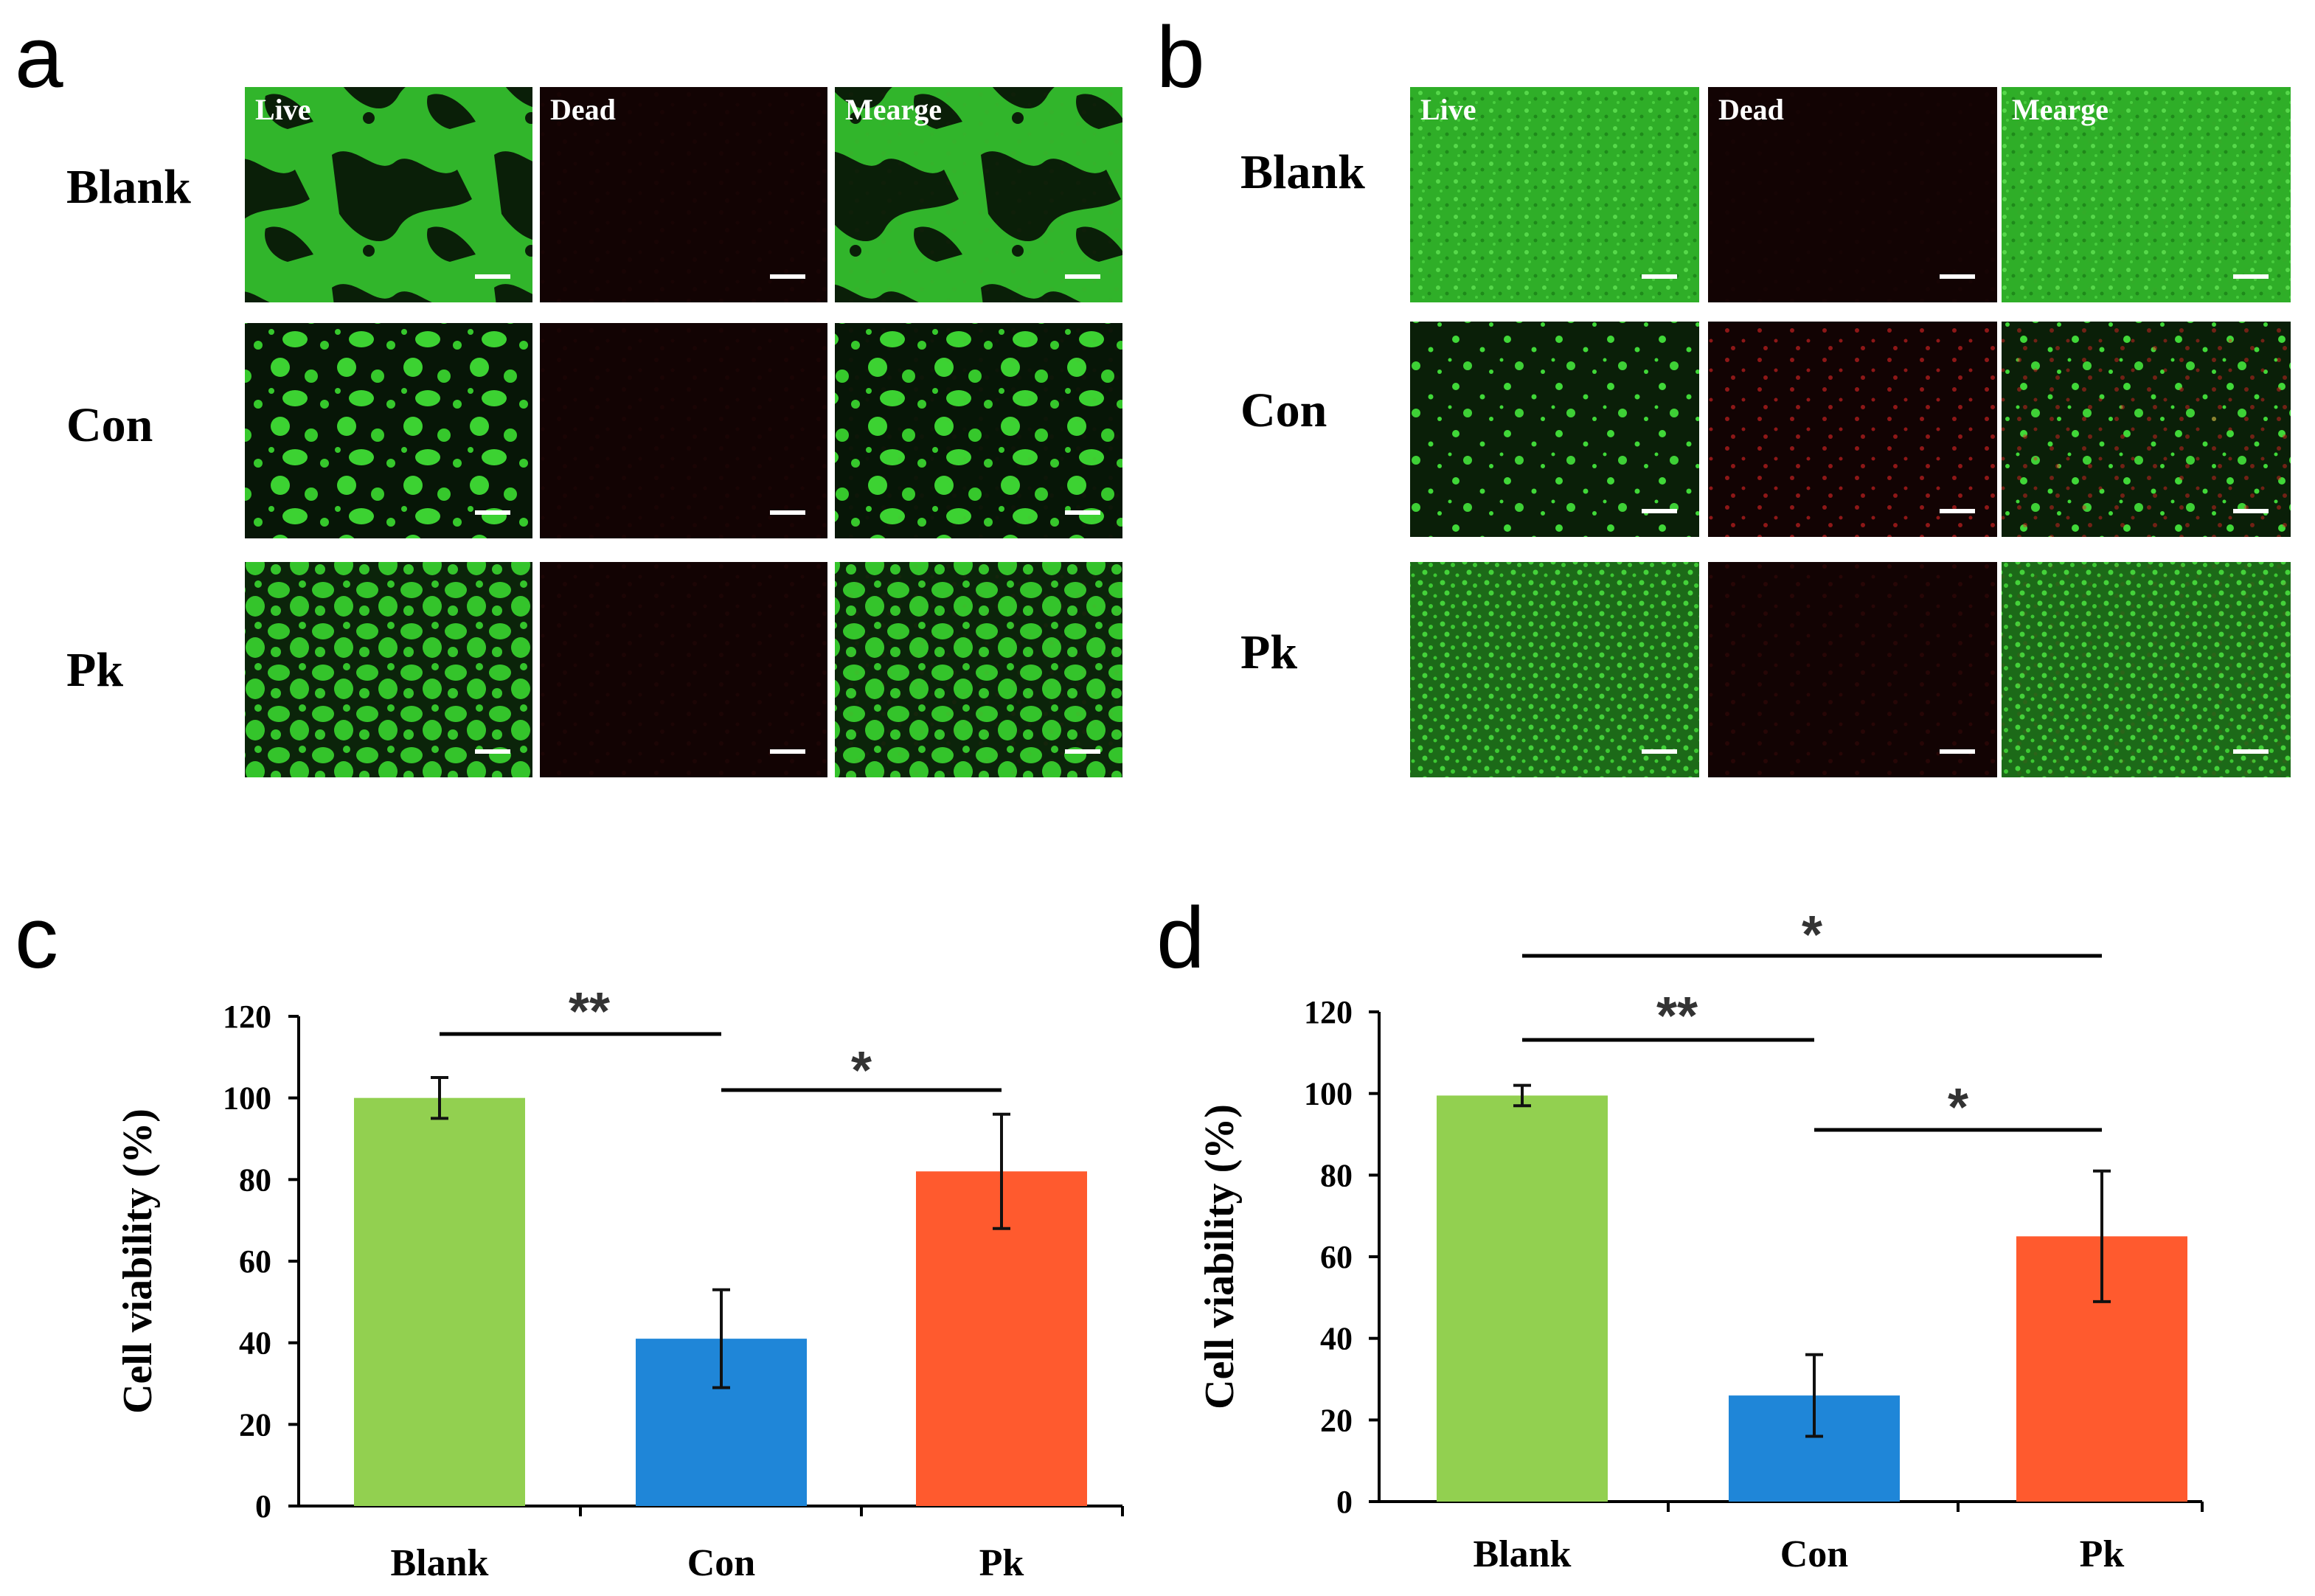  What do you see at coordinates (39, 57) in the screenshot?
I see `panel-letter-a: a` at bounding box center [39, 57].